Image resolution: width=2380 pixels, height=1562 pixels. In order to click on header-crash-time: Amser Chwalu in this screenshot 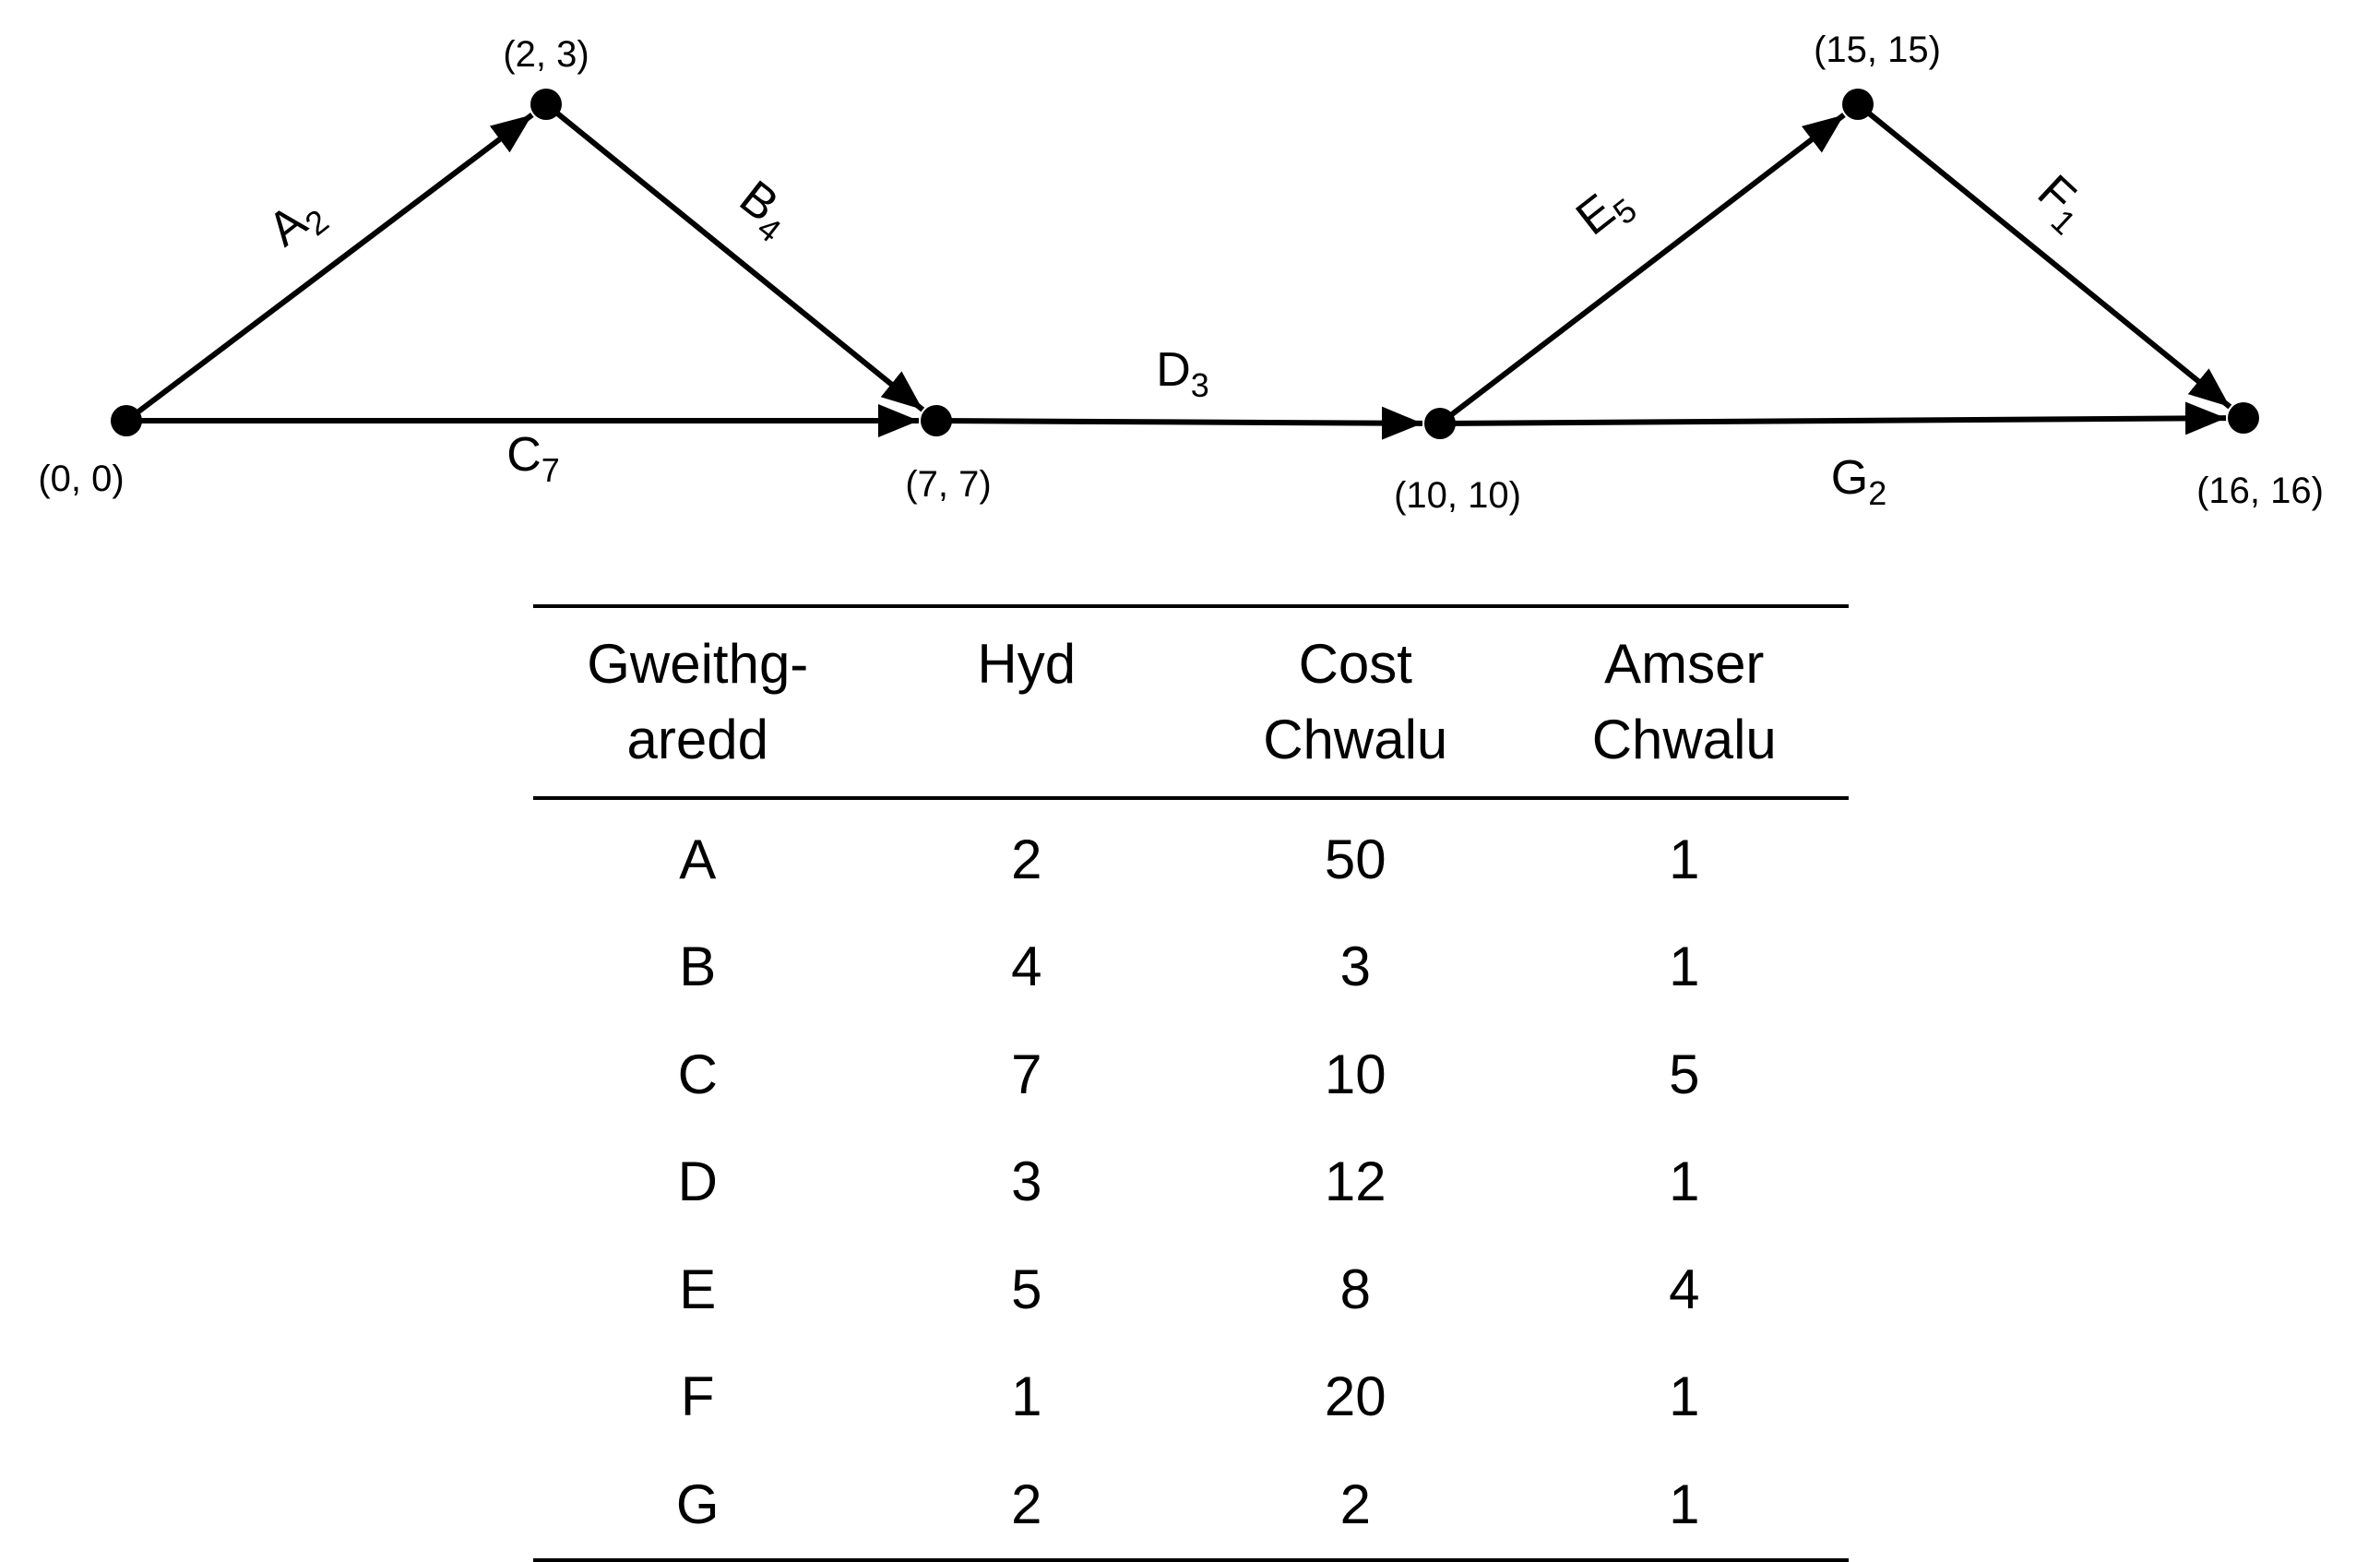, I will do `click(1684, 703)`.